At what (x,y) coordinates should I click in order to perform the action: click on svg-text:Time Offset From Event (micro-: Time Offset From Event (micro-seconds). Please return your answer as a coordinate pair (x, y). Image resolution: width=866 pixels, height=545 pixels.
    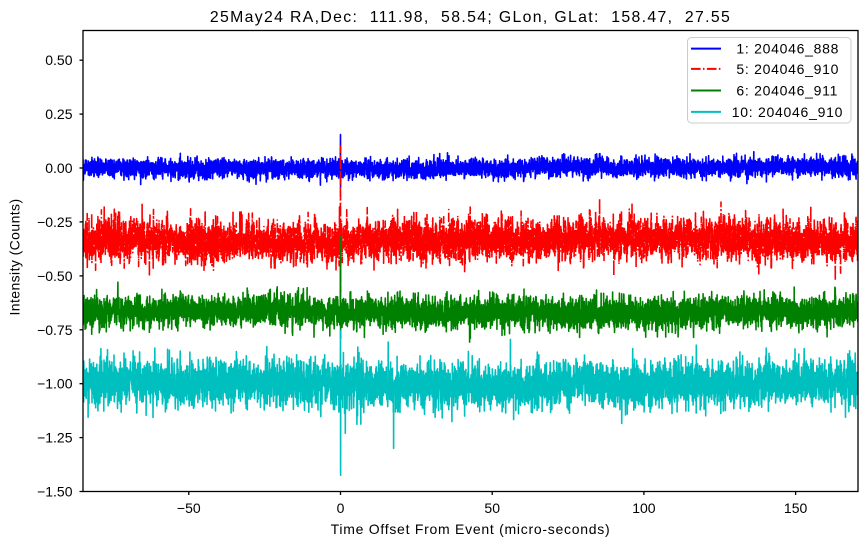
    Looking at the image, I should click on (471, 529).